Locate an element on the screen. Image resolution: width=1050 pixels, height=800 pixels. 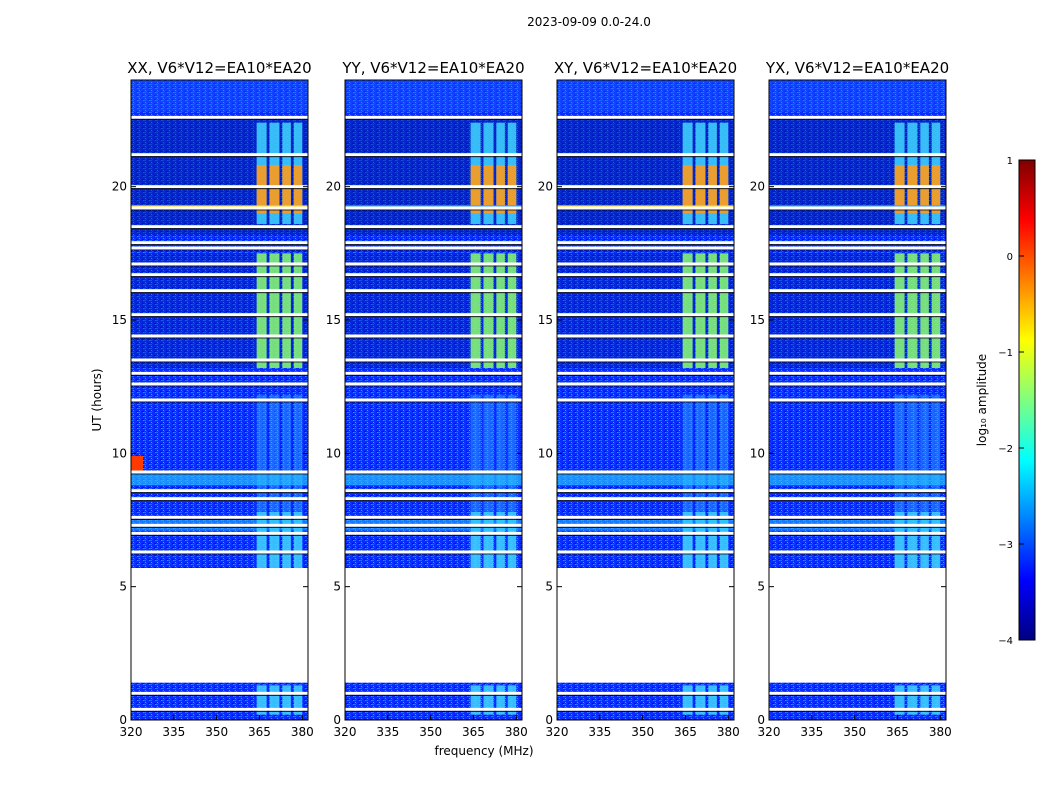
x-tick-label: 320 is located at coordinates (131, 732).